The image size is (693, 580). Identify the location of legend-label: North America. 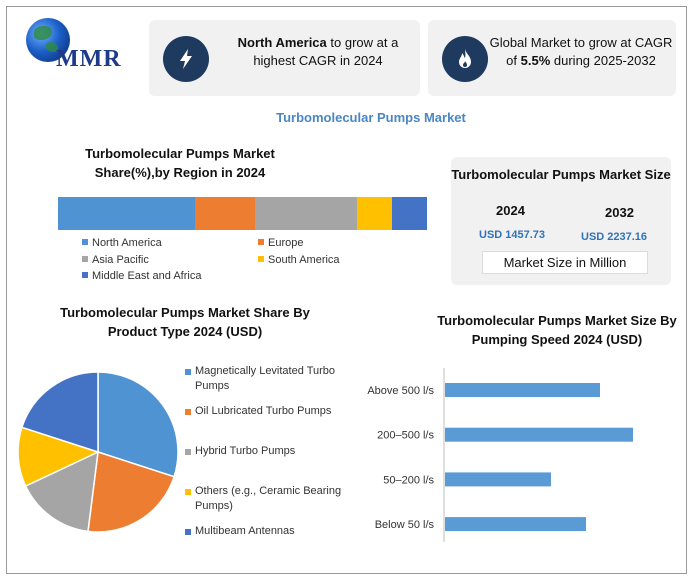
(127, 243).